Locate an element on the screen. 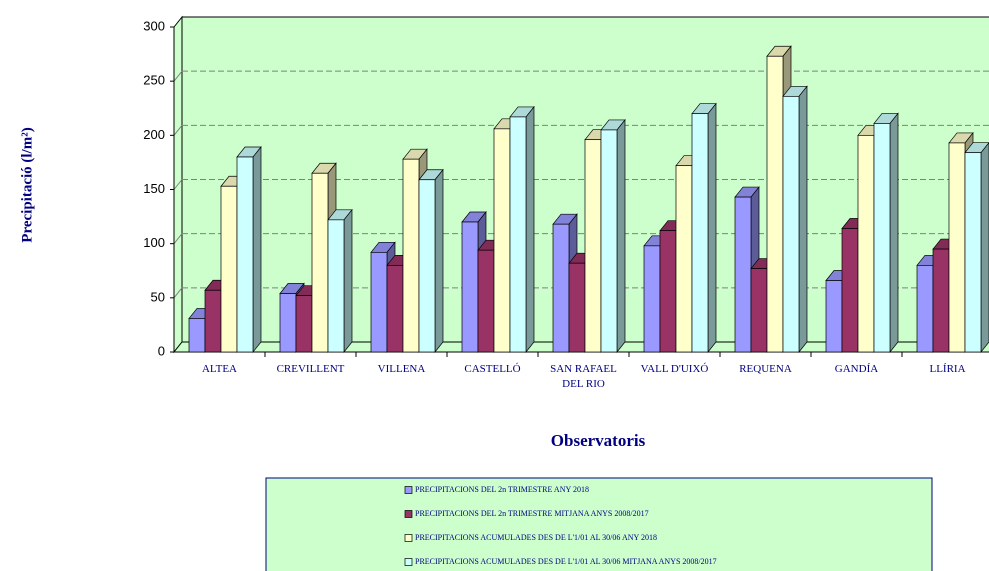 The height and width of the screenshot is (571, 989). y-tick-label: 200 is located at coordinates (154, 134).